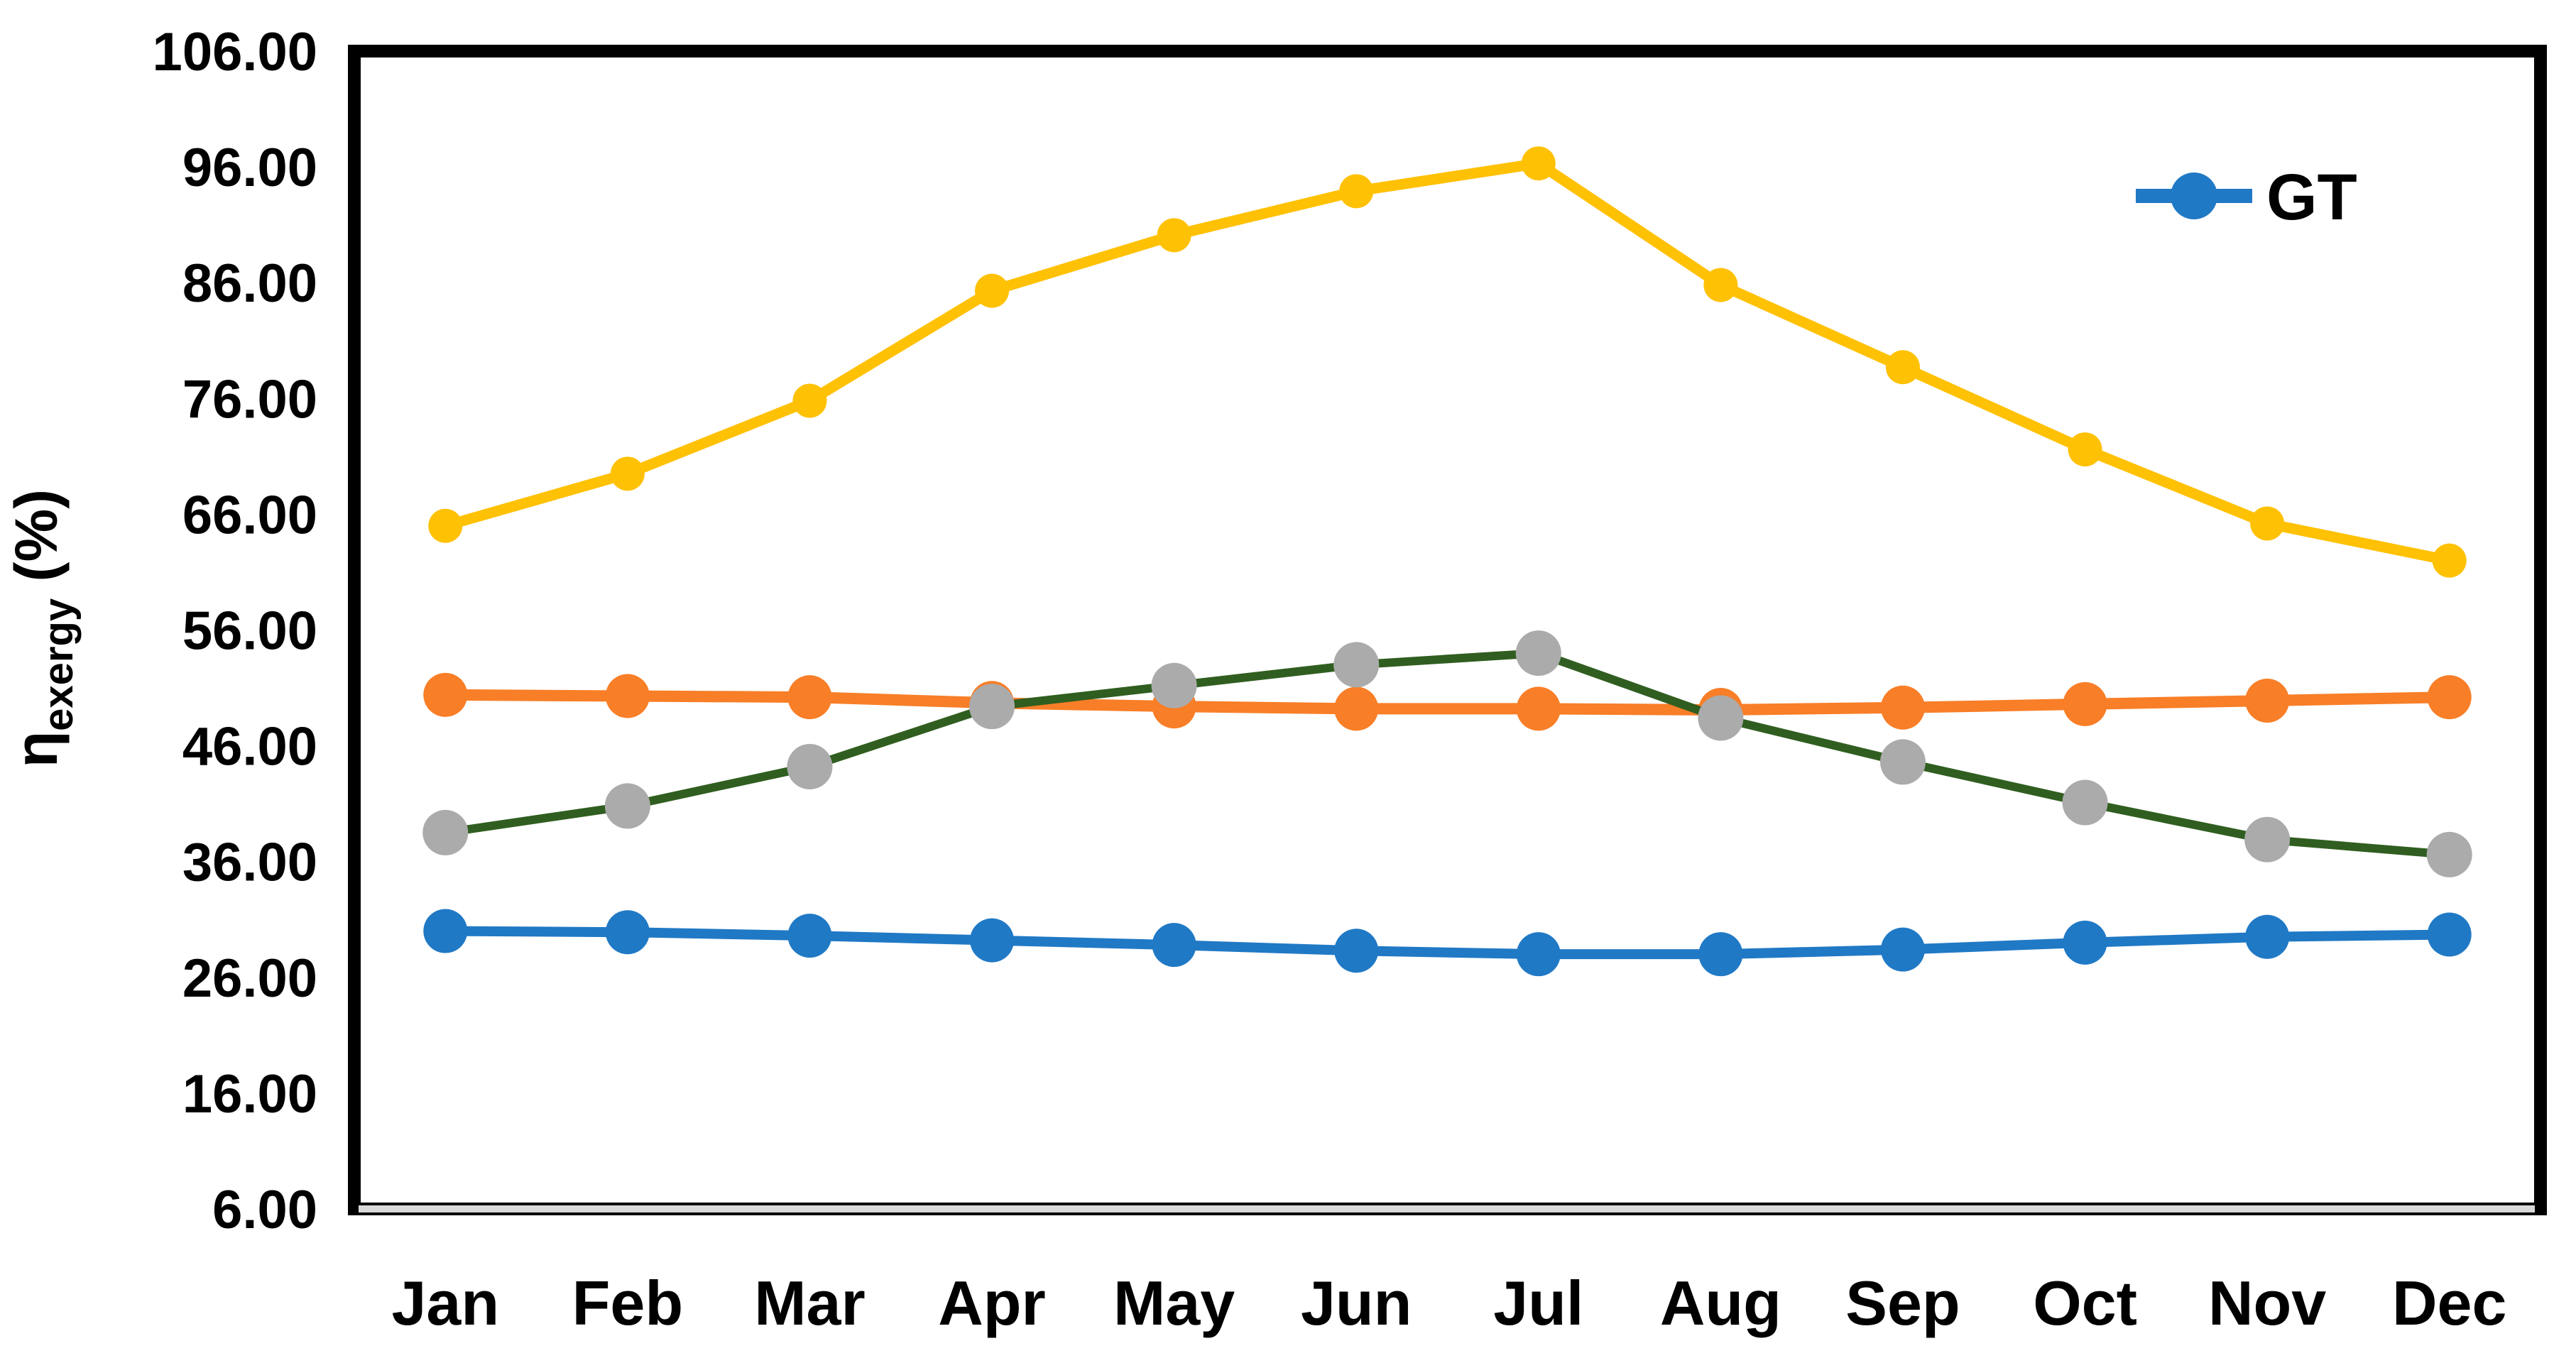  I want to click on x-tick-label: Mar, so click(810, 1303).